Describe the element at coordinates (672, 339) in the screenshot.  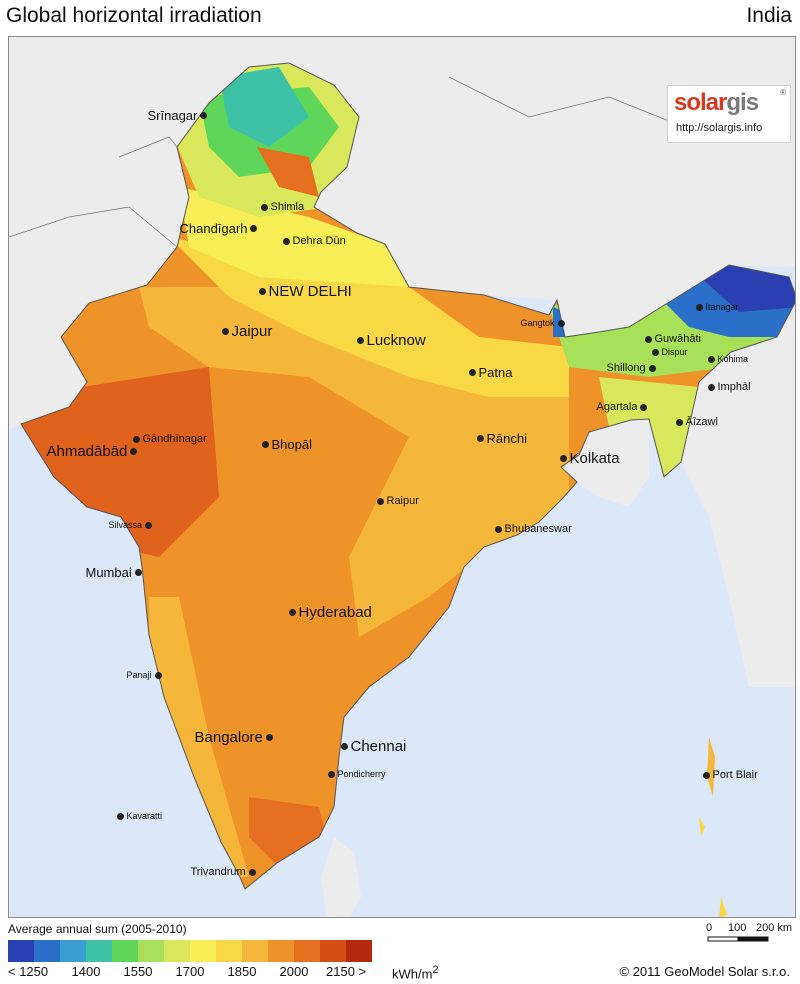
I see `city-marker: Guwāhāti` at that location.